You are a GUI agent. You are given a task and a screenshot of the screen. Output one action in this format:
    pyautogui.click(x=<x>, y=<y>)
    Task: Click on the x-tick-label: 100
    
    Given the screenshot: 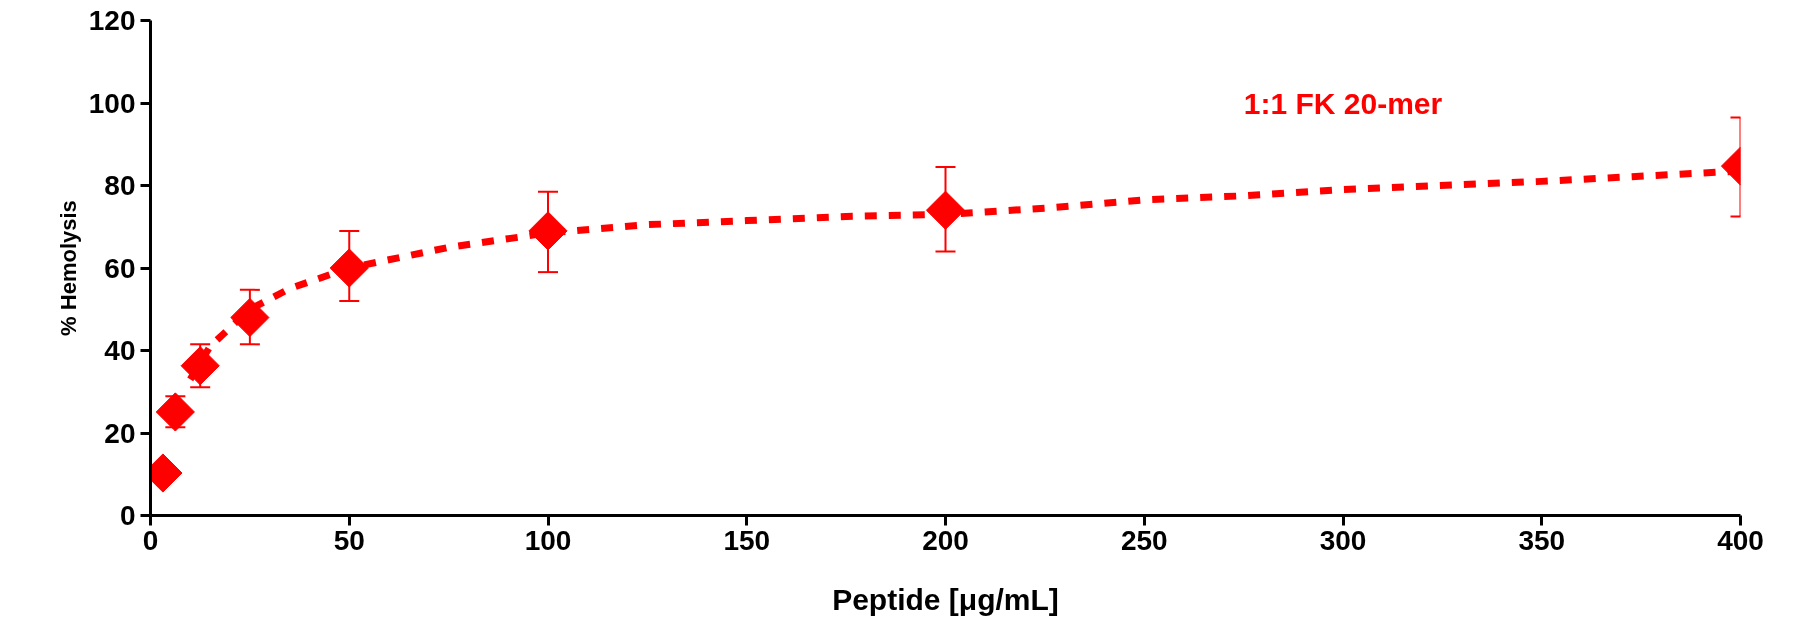 What is the action you would take?
    pyautogui.click(x=548, y=540)
    